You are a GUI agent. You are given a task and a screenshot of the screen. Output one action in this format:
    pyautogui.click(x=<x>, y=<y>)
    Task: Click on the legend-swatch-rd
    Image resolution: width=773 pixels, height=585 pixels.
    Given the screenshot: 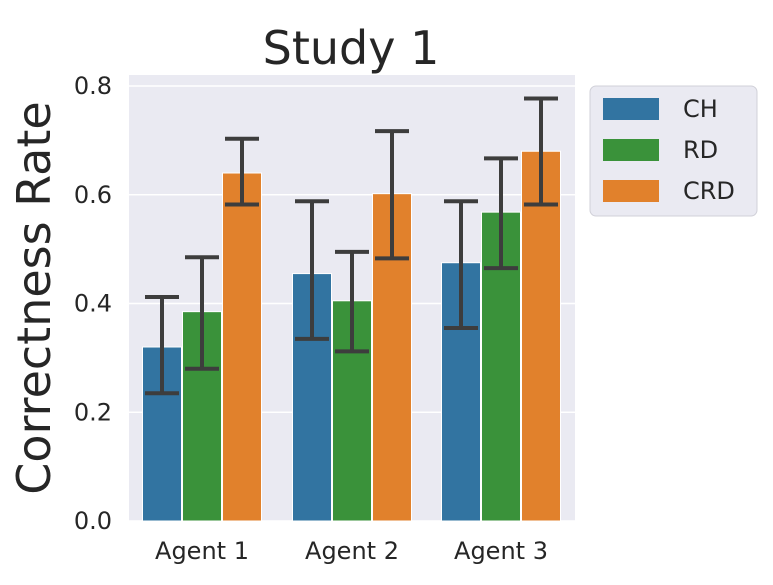 What is the action you would take?
    pyautogui.click(x=631, y=150)
    